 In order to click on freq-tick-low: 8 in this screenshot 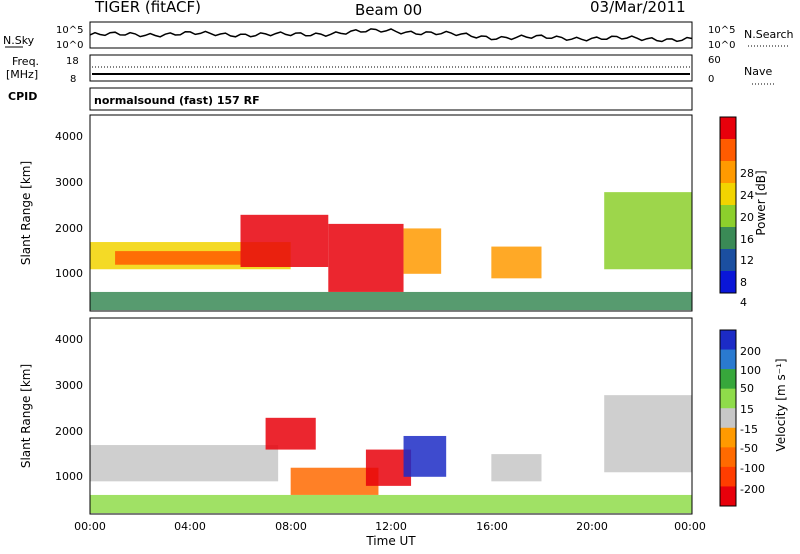, I will do `click(73, 79)`.